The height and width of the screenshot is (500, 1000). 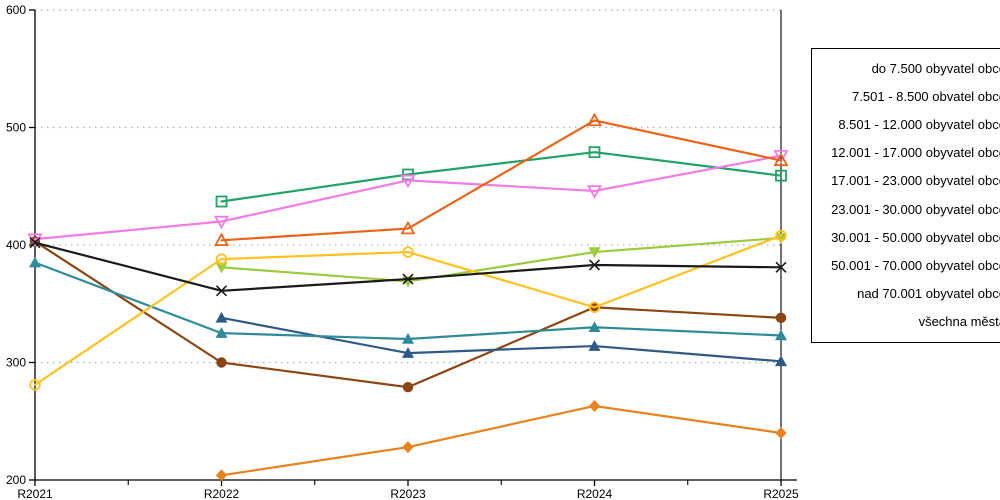 What do you see at coordinates (915, 181) in the screenshot?
I see `legend-item: 17.001 - 23.000 obyvatel obce` at bounding box center [915, 181].